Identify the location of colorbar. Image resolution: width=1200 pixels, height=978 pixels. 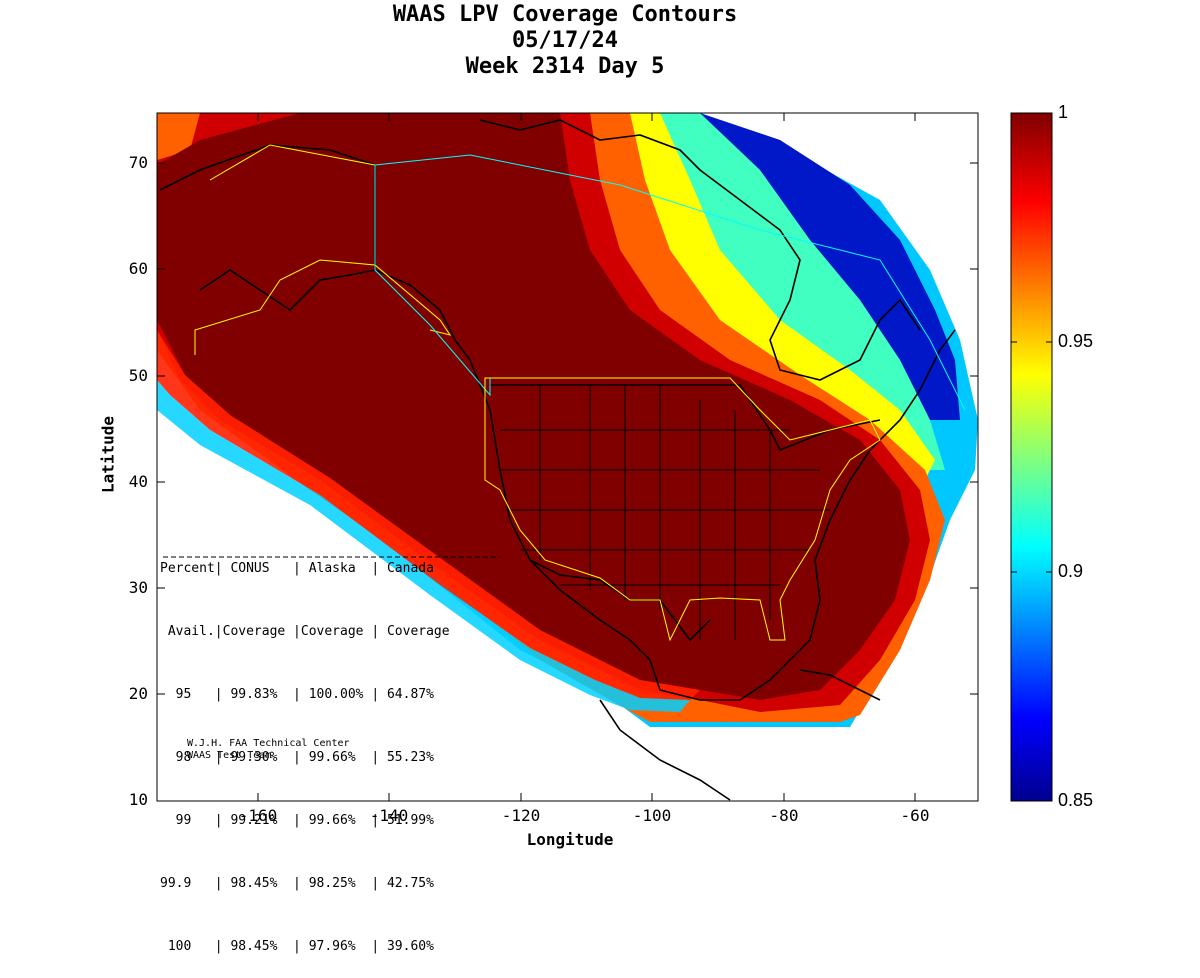
(1031, 457).